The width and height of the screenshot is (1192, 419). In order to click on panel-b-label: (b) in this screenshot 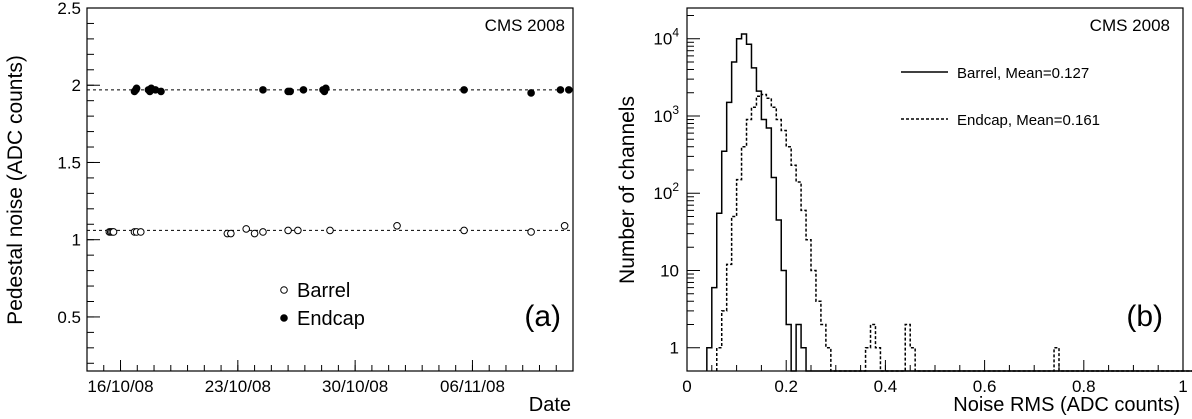, I will do `click(1144, 316)`.